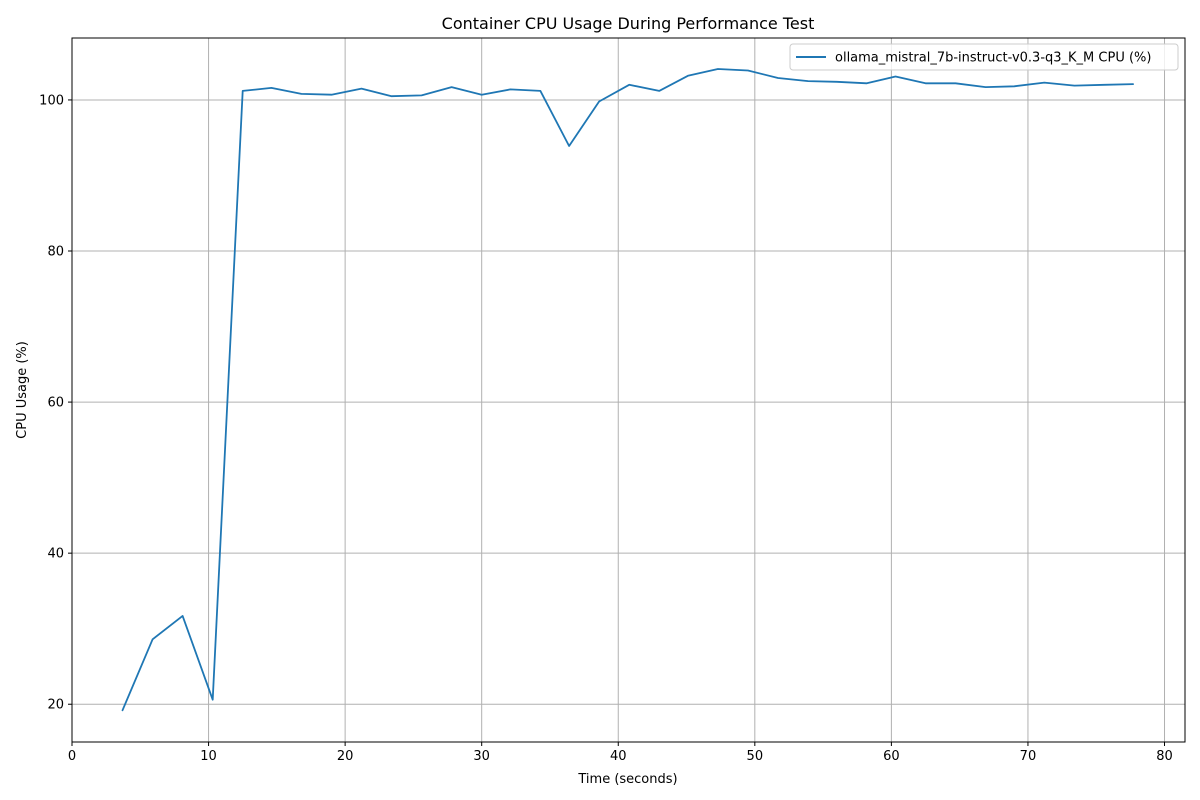 Image resolution: width=1200 pixels, height=800 pixels. Describe the element at coordinates (72, 756) in the screenshot. I see `x-tick-label: 0` at that location.